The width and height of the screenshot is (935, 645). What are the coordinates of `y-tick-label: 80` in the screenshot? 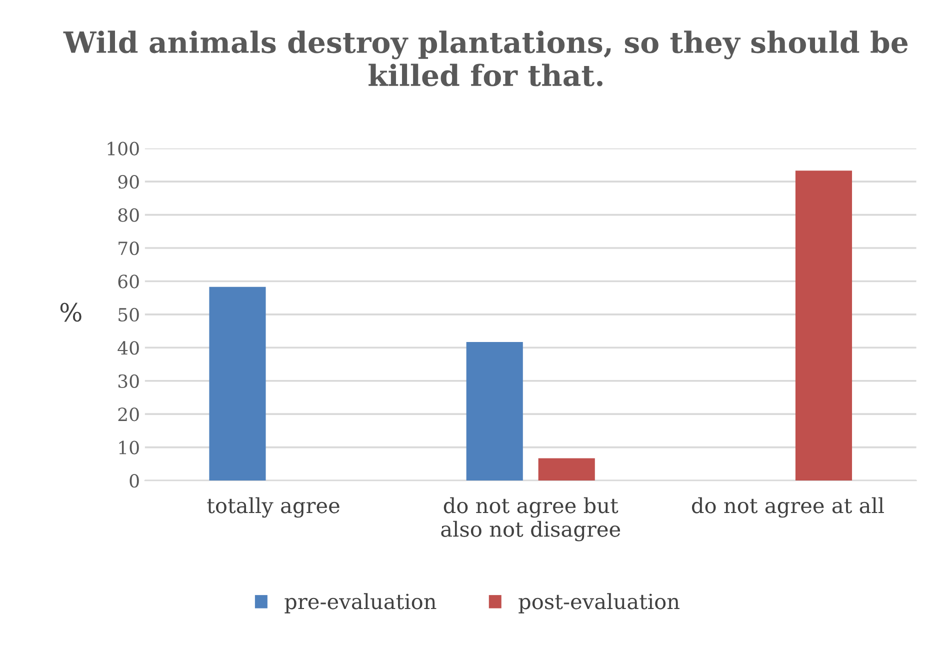 It's located at (128, 215).